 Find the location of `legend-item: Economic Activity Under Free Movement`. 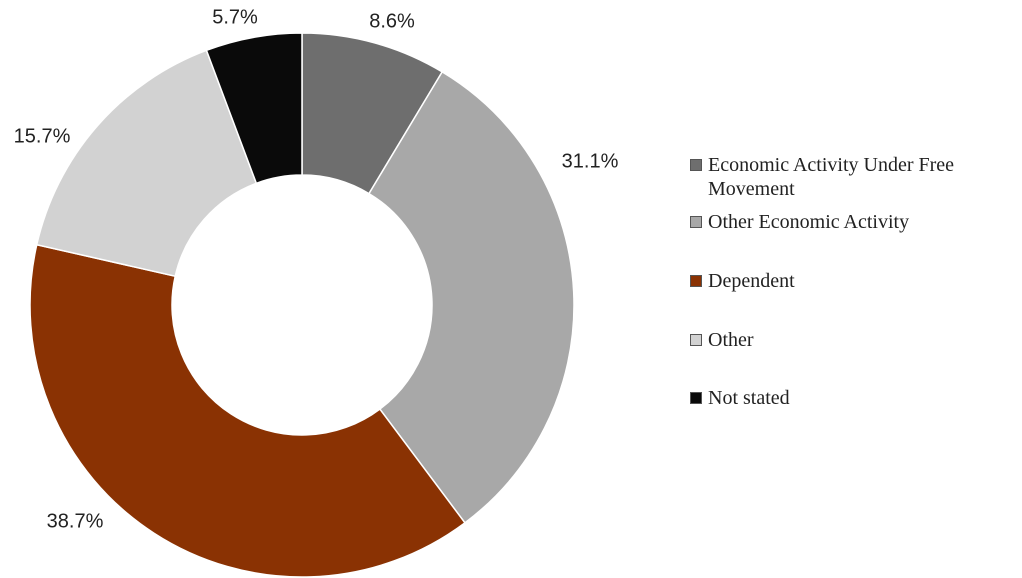

legend-item: Economic Activity Under Free Movement is located at coordinates (852, 177).